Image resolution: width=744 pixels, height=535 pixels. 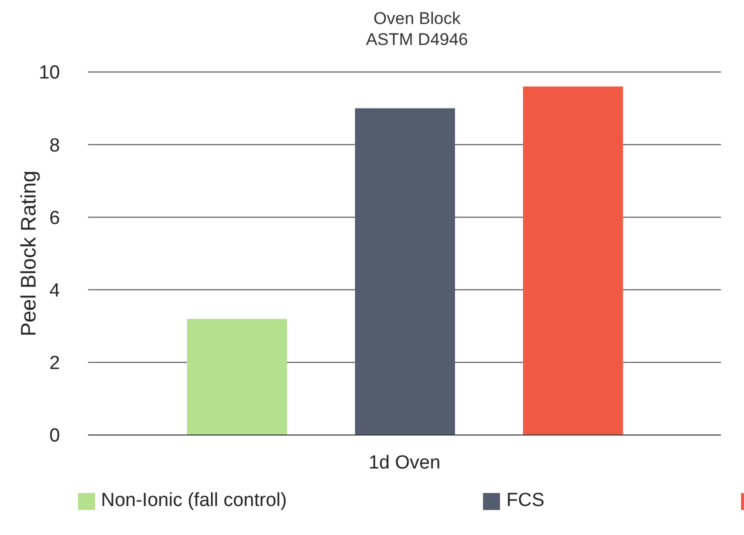 What do you see at coordinates (54, 436) in the screenshot?
I see `y-tick-label: 0` at bounding box center [54, 436].